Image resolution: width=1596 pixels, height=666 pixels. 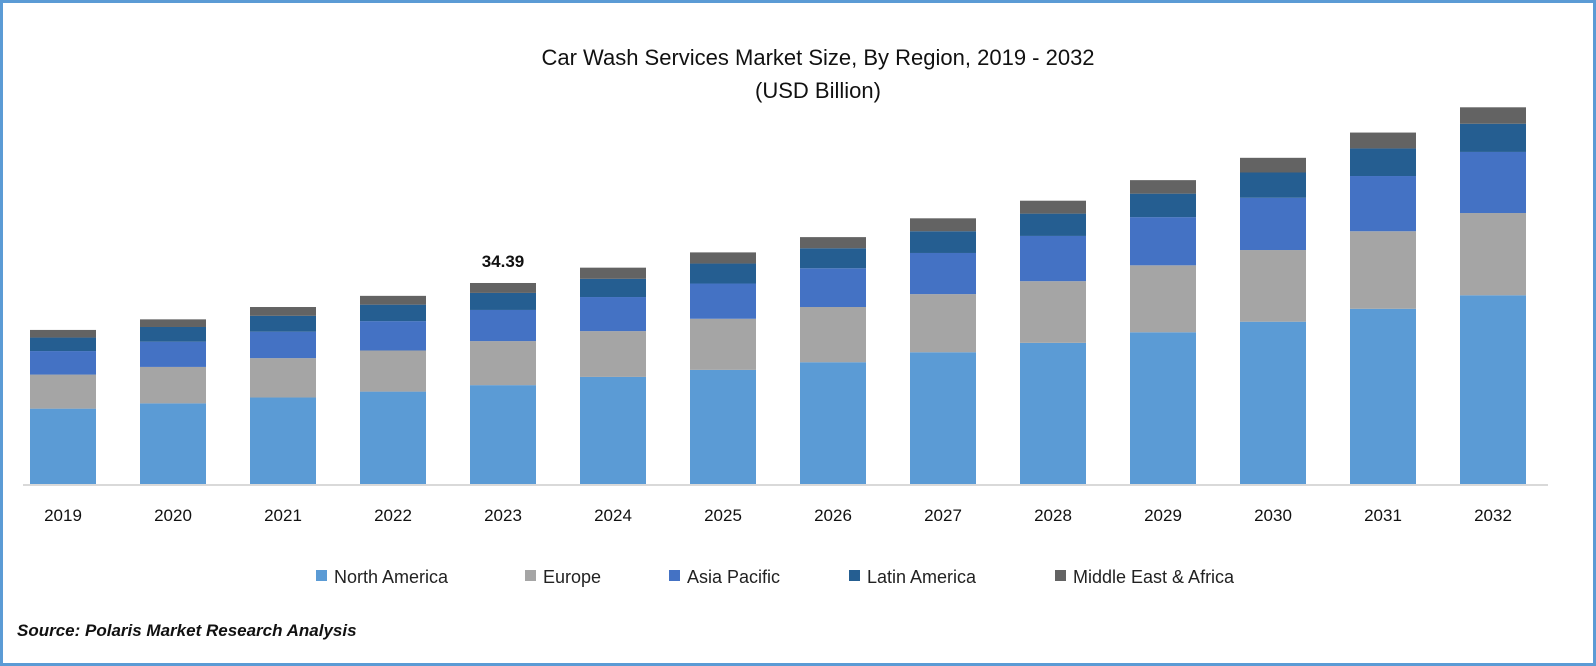 What do you see at coordinates (503, 261) in the screenshot?
I see `data-label-2023: 34.39` at bounding box center [503, 261].